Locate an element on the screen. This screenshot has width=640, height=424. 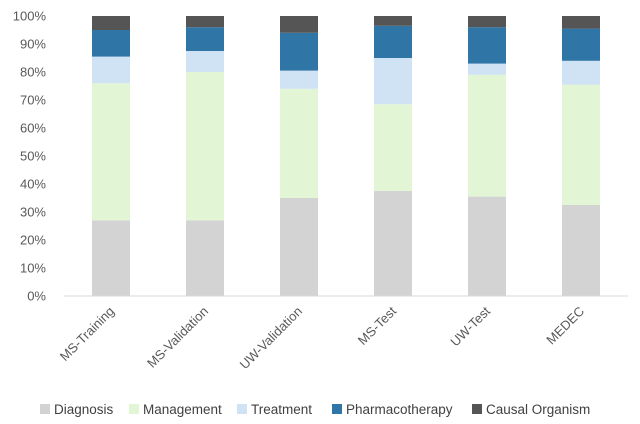
y-tick-label: 90% is located at coordinates (33, 44).